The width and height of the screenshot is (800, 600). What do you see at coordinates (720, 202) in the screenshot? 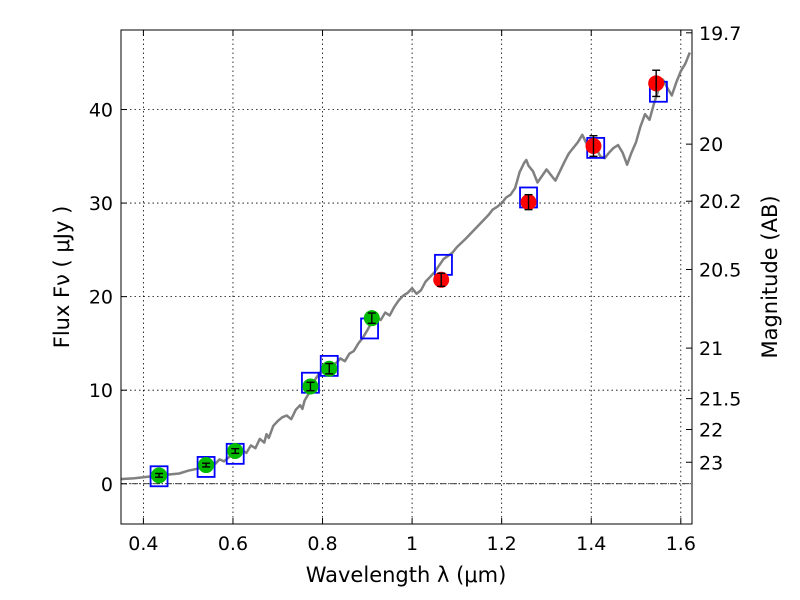
I see `y2-tick-label: 20.2` at bounding box center [720, 202].